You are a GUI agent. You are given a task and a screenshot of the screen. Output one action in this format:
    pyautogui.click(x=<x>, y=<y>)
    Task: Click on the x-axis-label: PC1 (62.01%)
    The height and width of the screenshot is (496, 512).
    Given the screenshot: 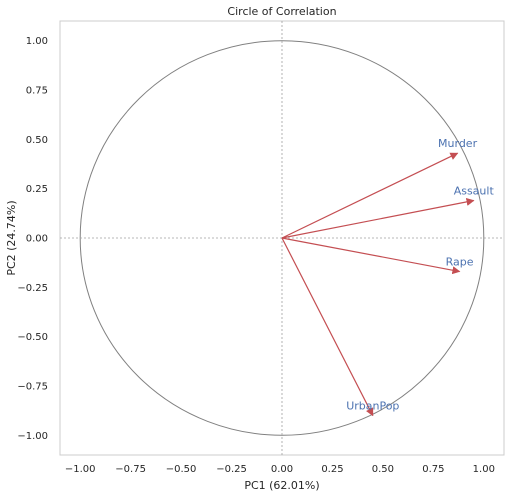 What is the action you would take?
    pyautogui.click(x=281, y=485)
    